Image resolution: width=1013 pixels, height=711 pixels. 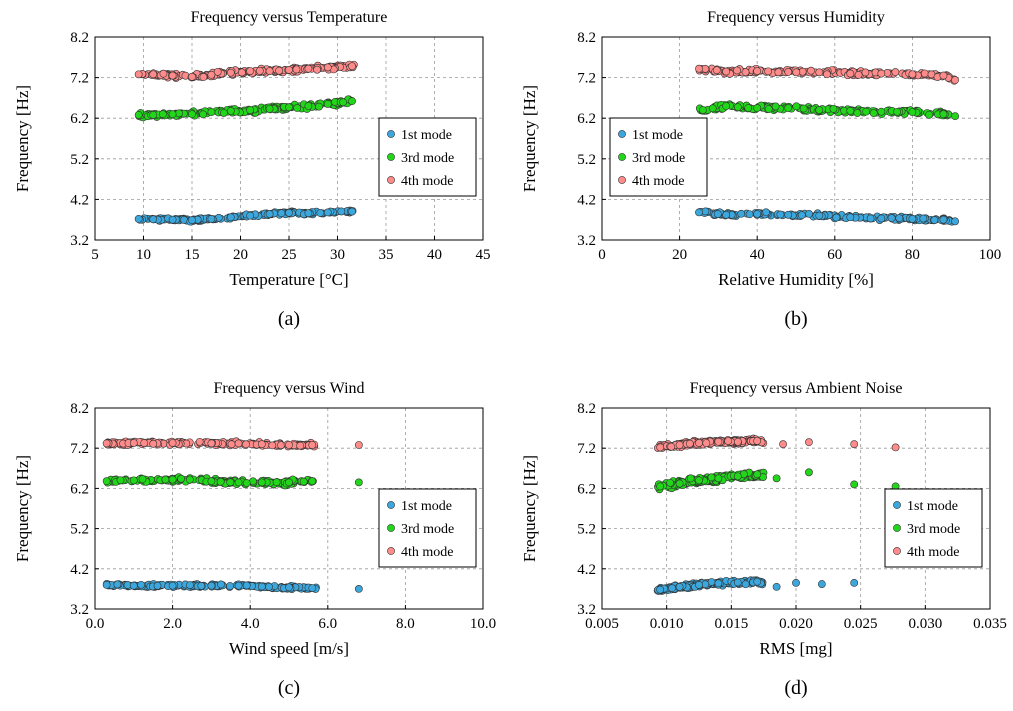 What do you see at coordinates (427, 158) in the screenshot?
I see `legend-label: 3rd mode` at bounding box center [427, 158].